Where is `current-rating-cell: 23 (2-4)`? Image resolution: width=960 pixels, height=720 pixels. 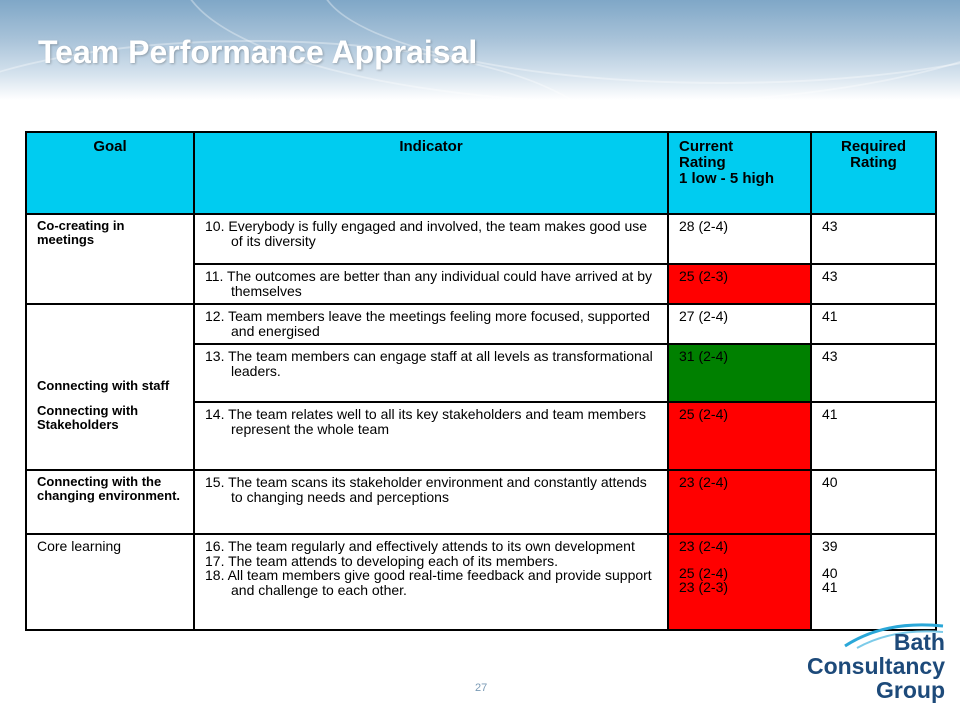 current-rating-cell: 23 (2-4) is located at coordinates (739, 502).